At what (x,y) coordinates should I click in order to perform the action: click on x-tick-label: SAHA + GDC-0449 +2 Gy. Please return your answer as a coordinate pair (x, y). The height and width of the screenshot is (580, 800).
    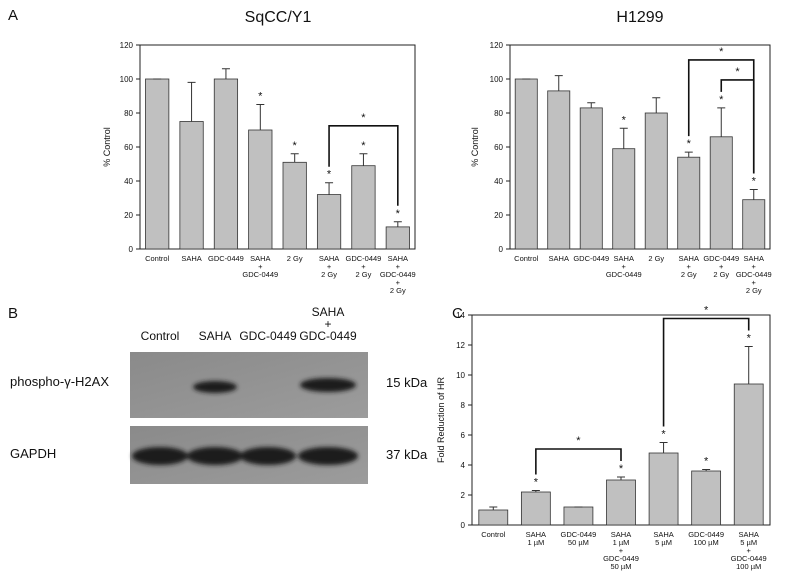
    Looking at the image, I should click on (398, 274).